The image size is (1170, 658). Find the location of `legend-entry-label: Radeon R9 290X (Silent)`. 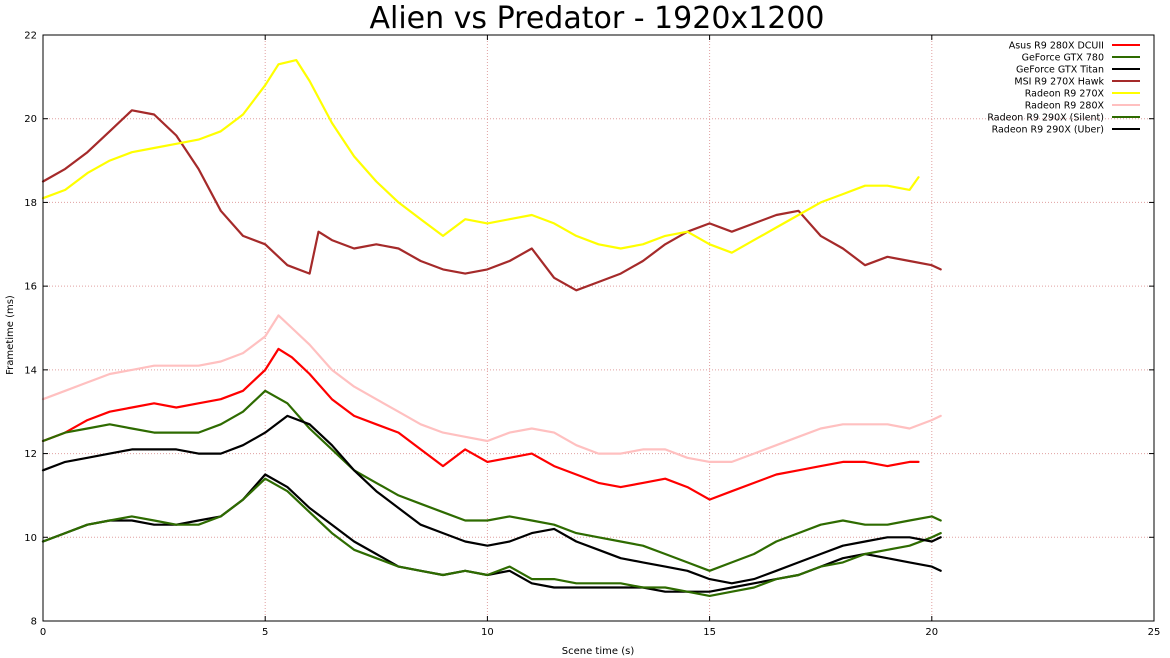

legend-entry-label: Radeon R9 290X (Silent) is located at coordinates (1045, 118).